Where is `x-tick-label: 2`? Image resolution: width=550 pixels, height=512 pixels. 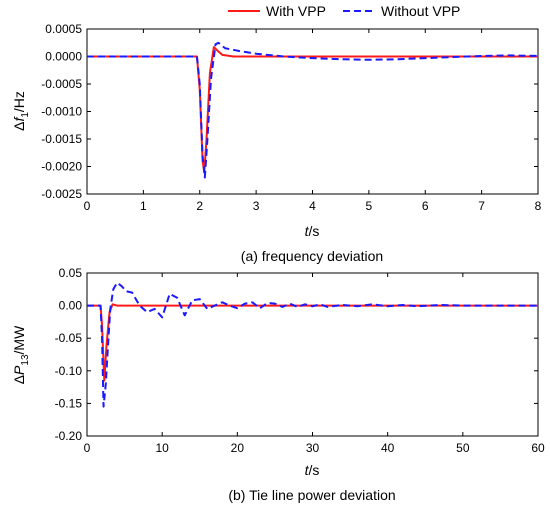
x-tick-label: 2 is located at coordinates (199, 206).